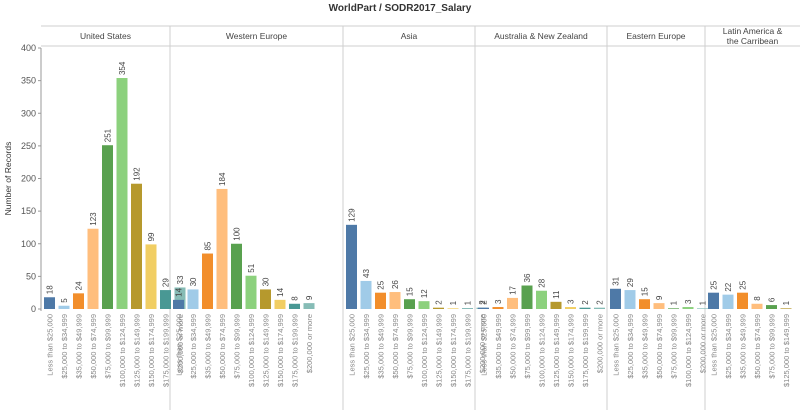 This screenshot has width=800, height=410. I want to click on data-label: 24, so click(79, 285).